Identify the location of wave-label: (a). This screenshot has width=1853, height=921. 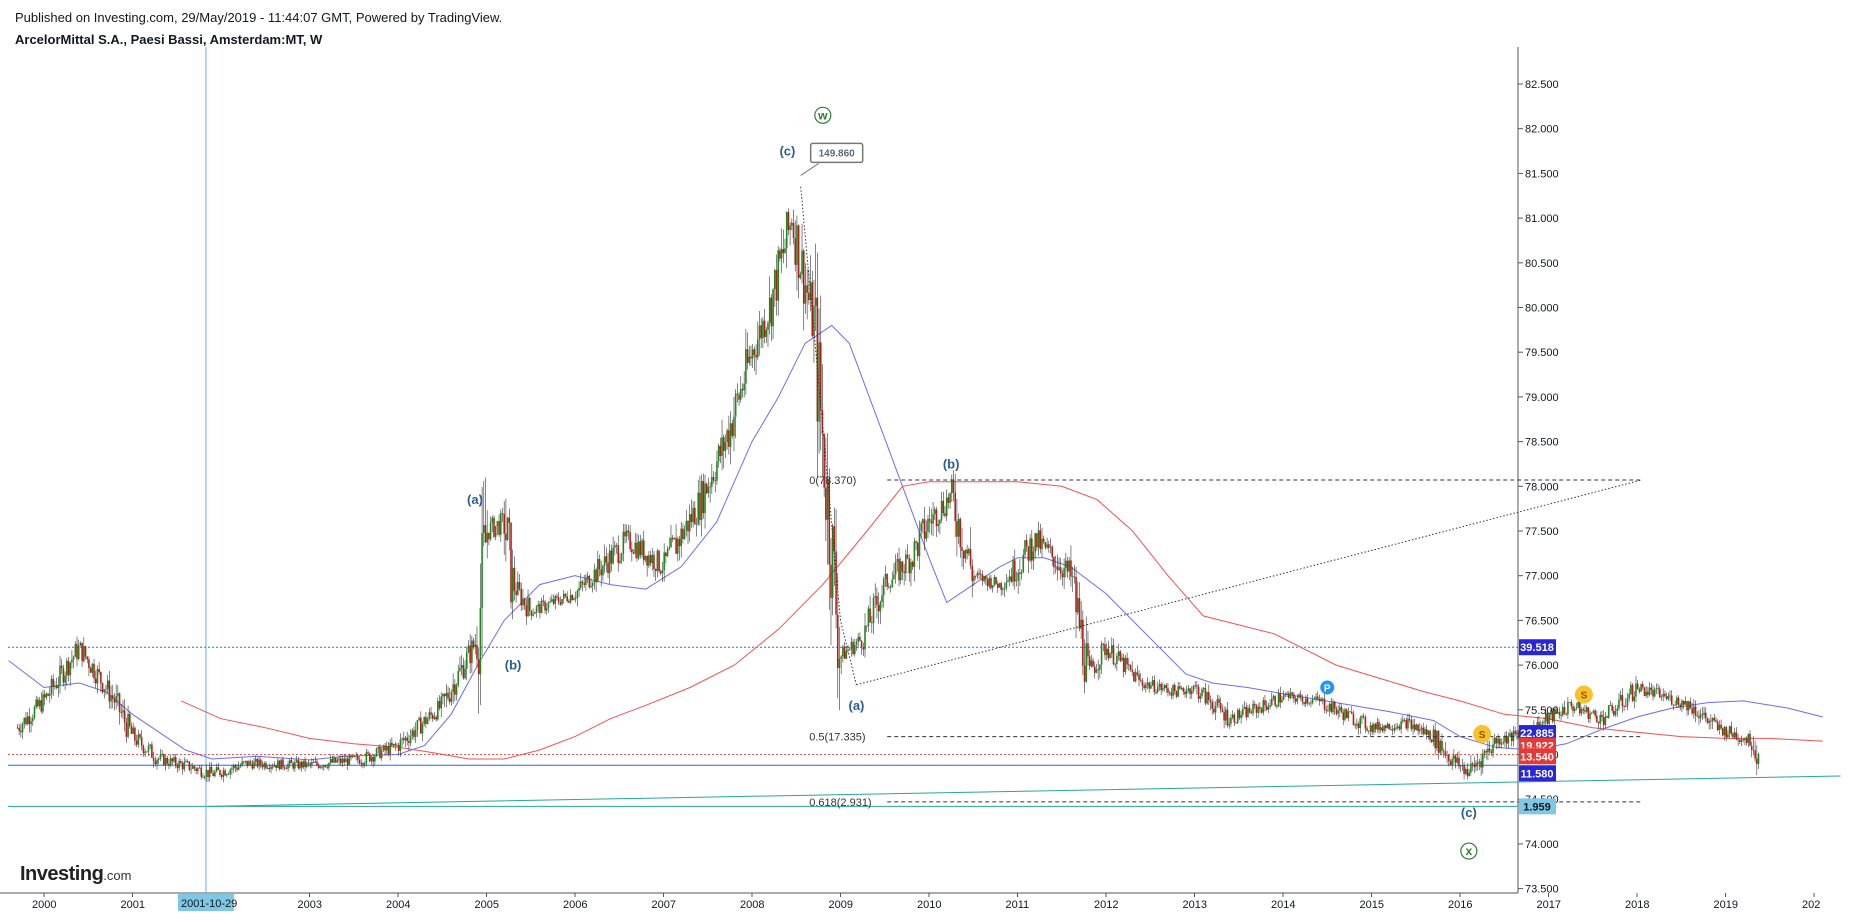
(475, 499).